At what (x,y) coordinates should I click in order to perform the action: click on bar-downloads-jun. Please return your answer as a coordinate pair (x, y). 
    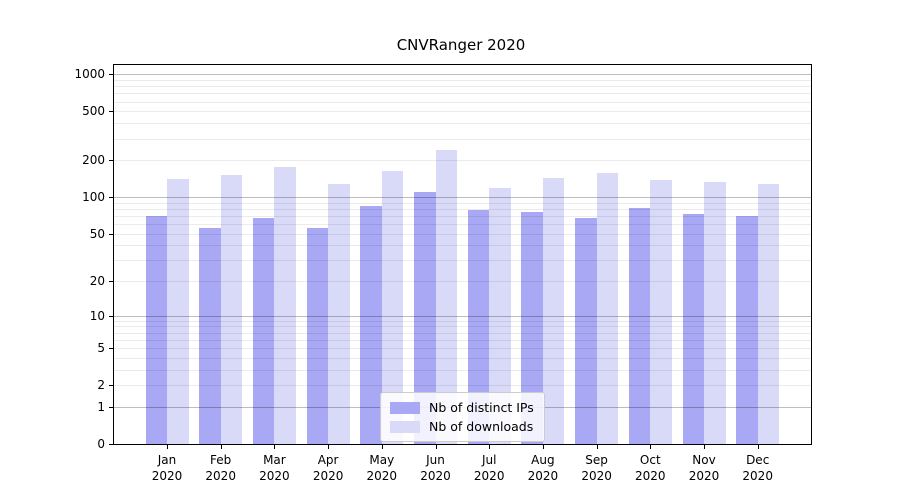
    Looking at the image, I should click on (446, 297).